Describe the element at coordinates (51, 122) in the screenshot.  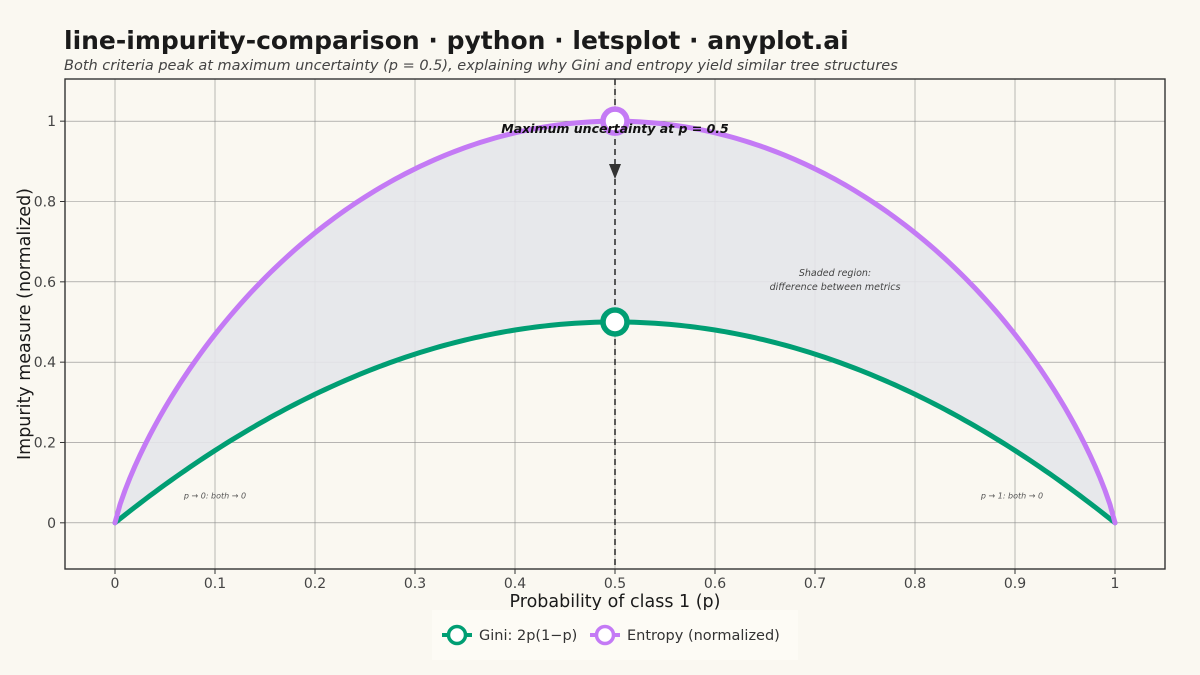
I see `y-tick-label: 1` at that location.